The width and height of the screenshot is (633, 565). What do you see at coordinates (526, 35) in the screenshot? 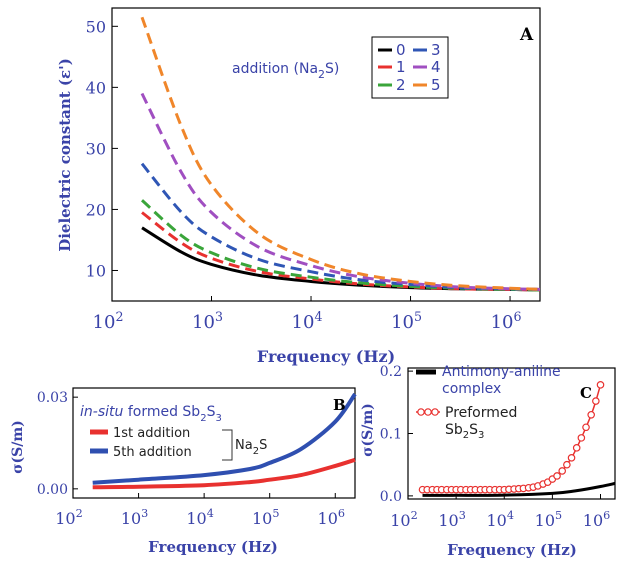
I see `panel-a-label: A` at bounding box center [526, 35].